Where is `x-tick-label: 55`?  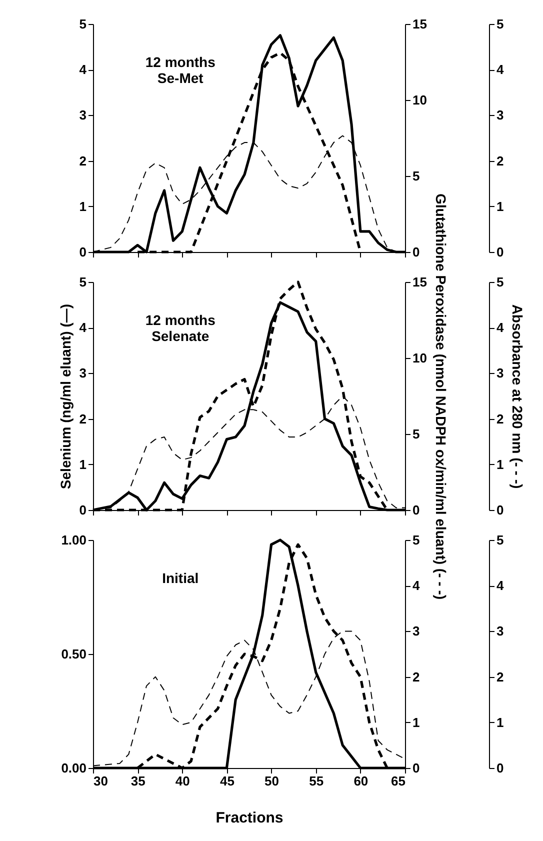
x-tick-label: 55 is located at coordinates (316, 781).